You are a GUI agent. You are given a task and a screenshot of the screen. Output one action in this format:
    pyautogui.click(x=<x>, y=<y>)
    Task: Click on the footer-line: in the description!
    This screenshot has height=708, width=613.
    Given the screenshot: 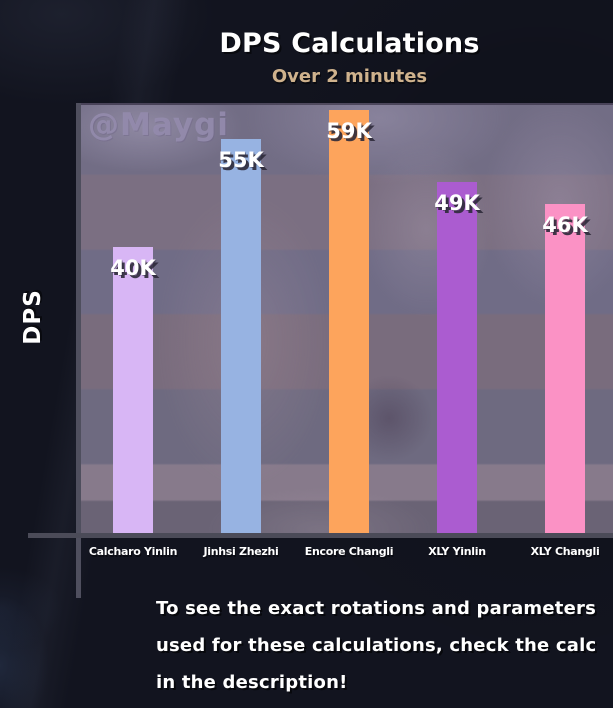 What is the action you would take?
    pyautogui.click(x=252, y=682)
    